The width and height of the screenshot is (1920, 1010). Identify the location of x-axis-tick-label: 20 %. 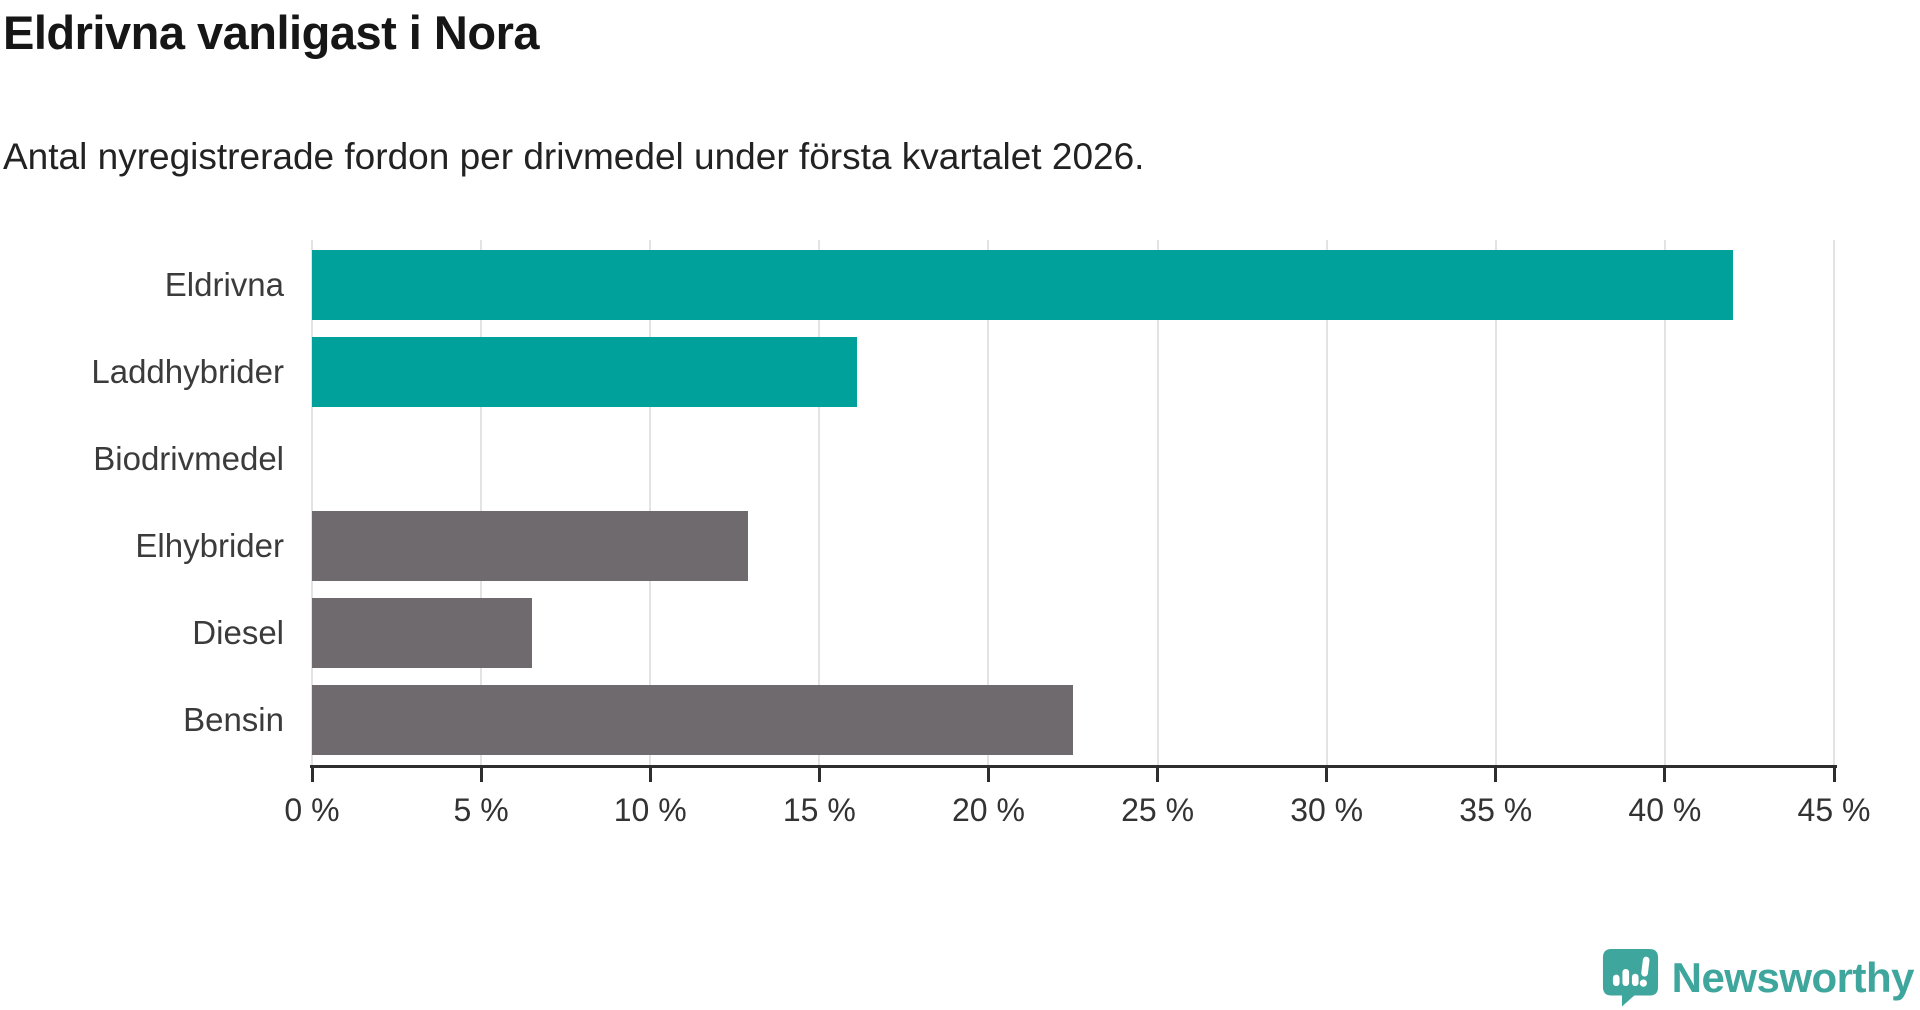
(988, 810).